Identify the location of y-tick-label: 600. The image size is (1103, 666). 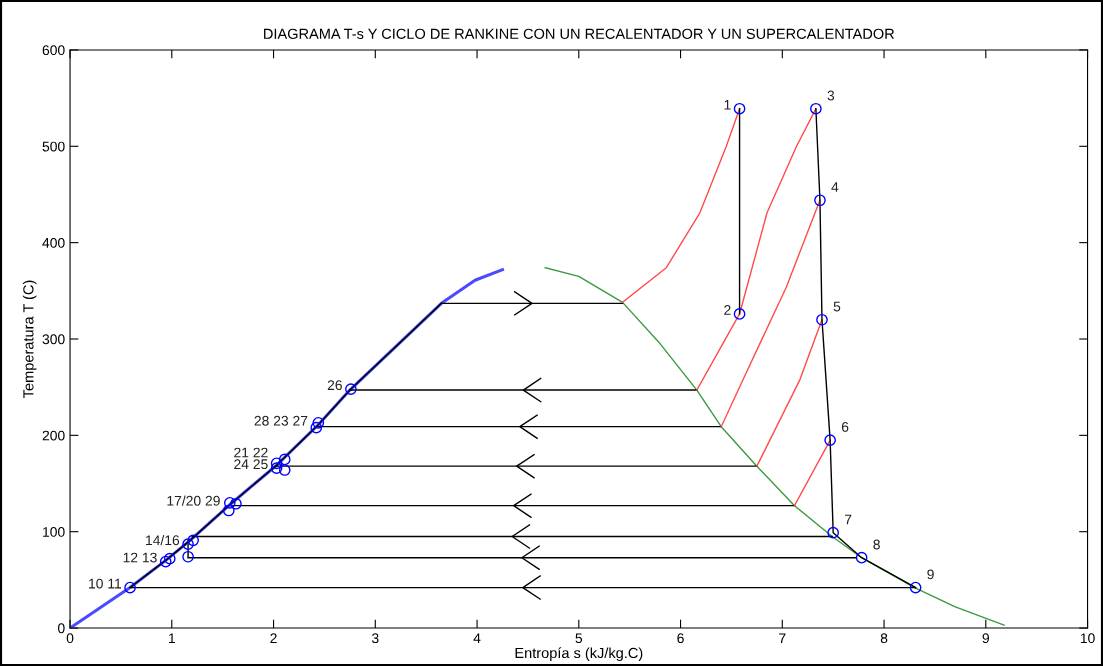
(53, 50).